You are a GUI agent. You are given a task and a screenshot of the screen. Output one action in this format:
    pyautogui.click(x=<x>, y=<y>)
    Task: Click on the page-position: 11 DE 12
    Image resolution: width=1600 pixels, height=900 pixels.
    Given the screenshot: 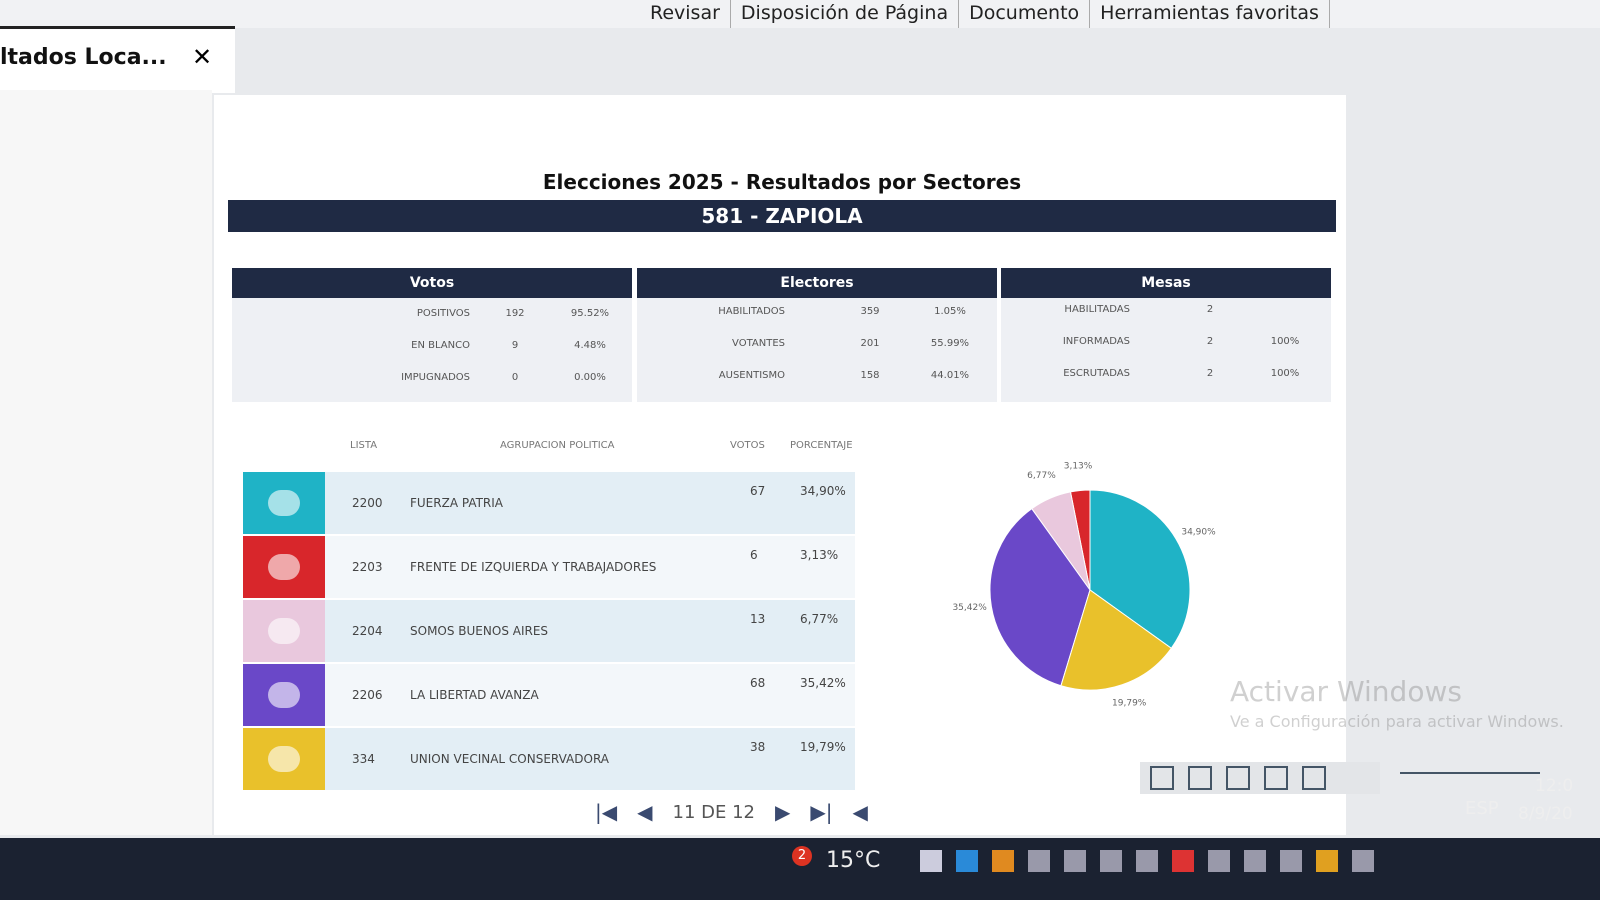 What is the action you would take?
    pyautogui.click(x=714, y=812)
    